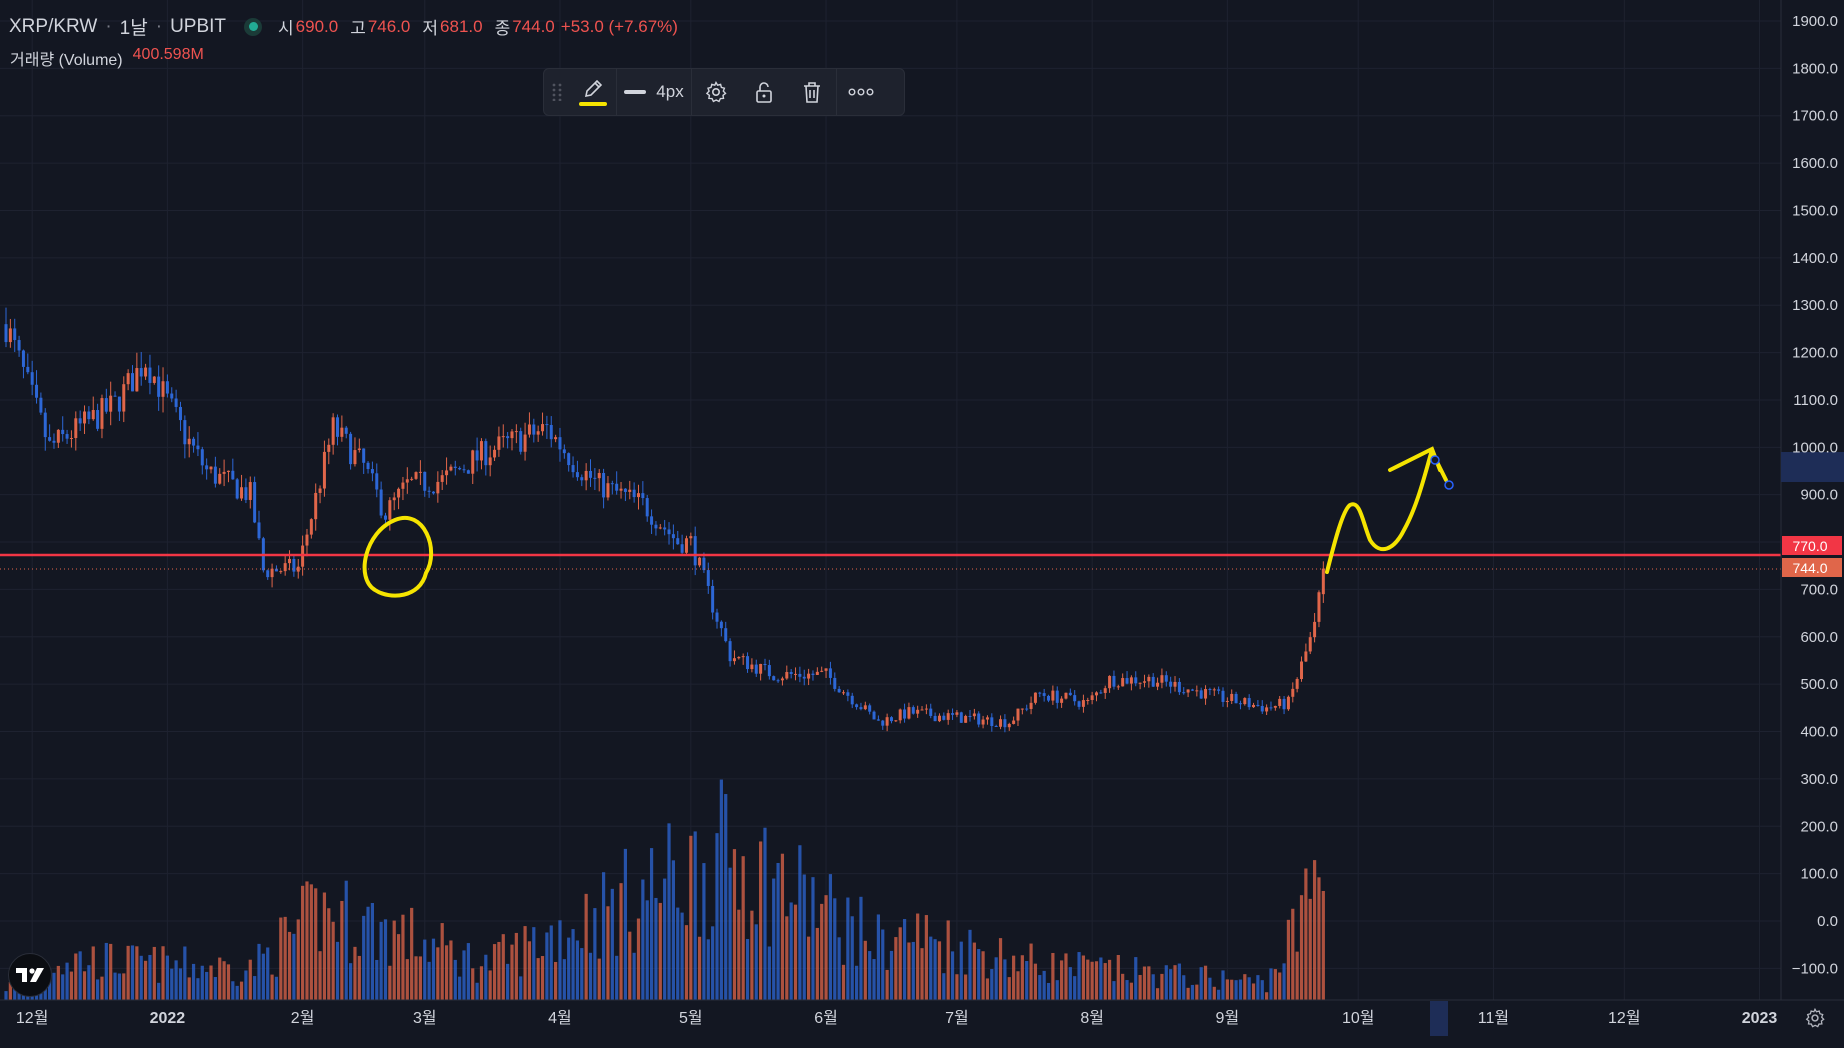 The height and width of the screenshot is (1048, 1844). Describe the element at coordinates (66, 60) in the screenshot. I see `volume-label: 거래량 (Volume)` at that location.